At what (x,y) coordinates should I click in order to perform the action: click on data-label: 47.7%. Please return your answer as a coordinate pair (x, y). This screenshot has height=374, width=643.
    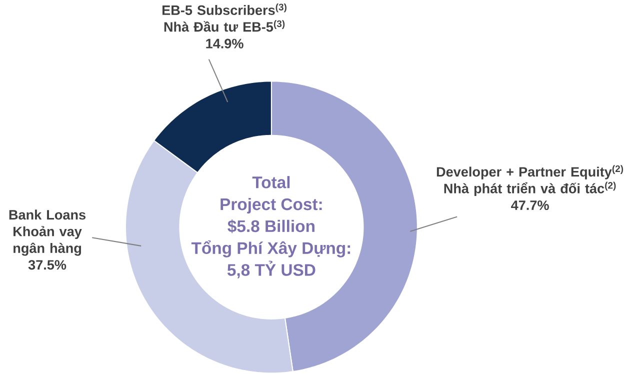
    Looking at the image, I should click on (530, 205).